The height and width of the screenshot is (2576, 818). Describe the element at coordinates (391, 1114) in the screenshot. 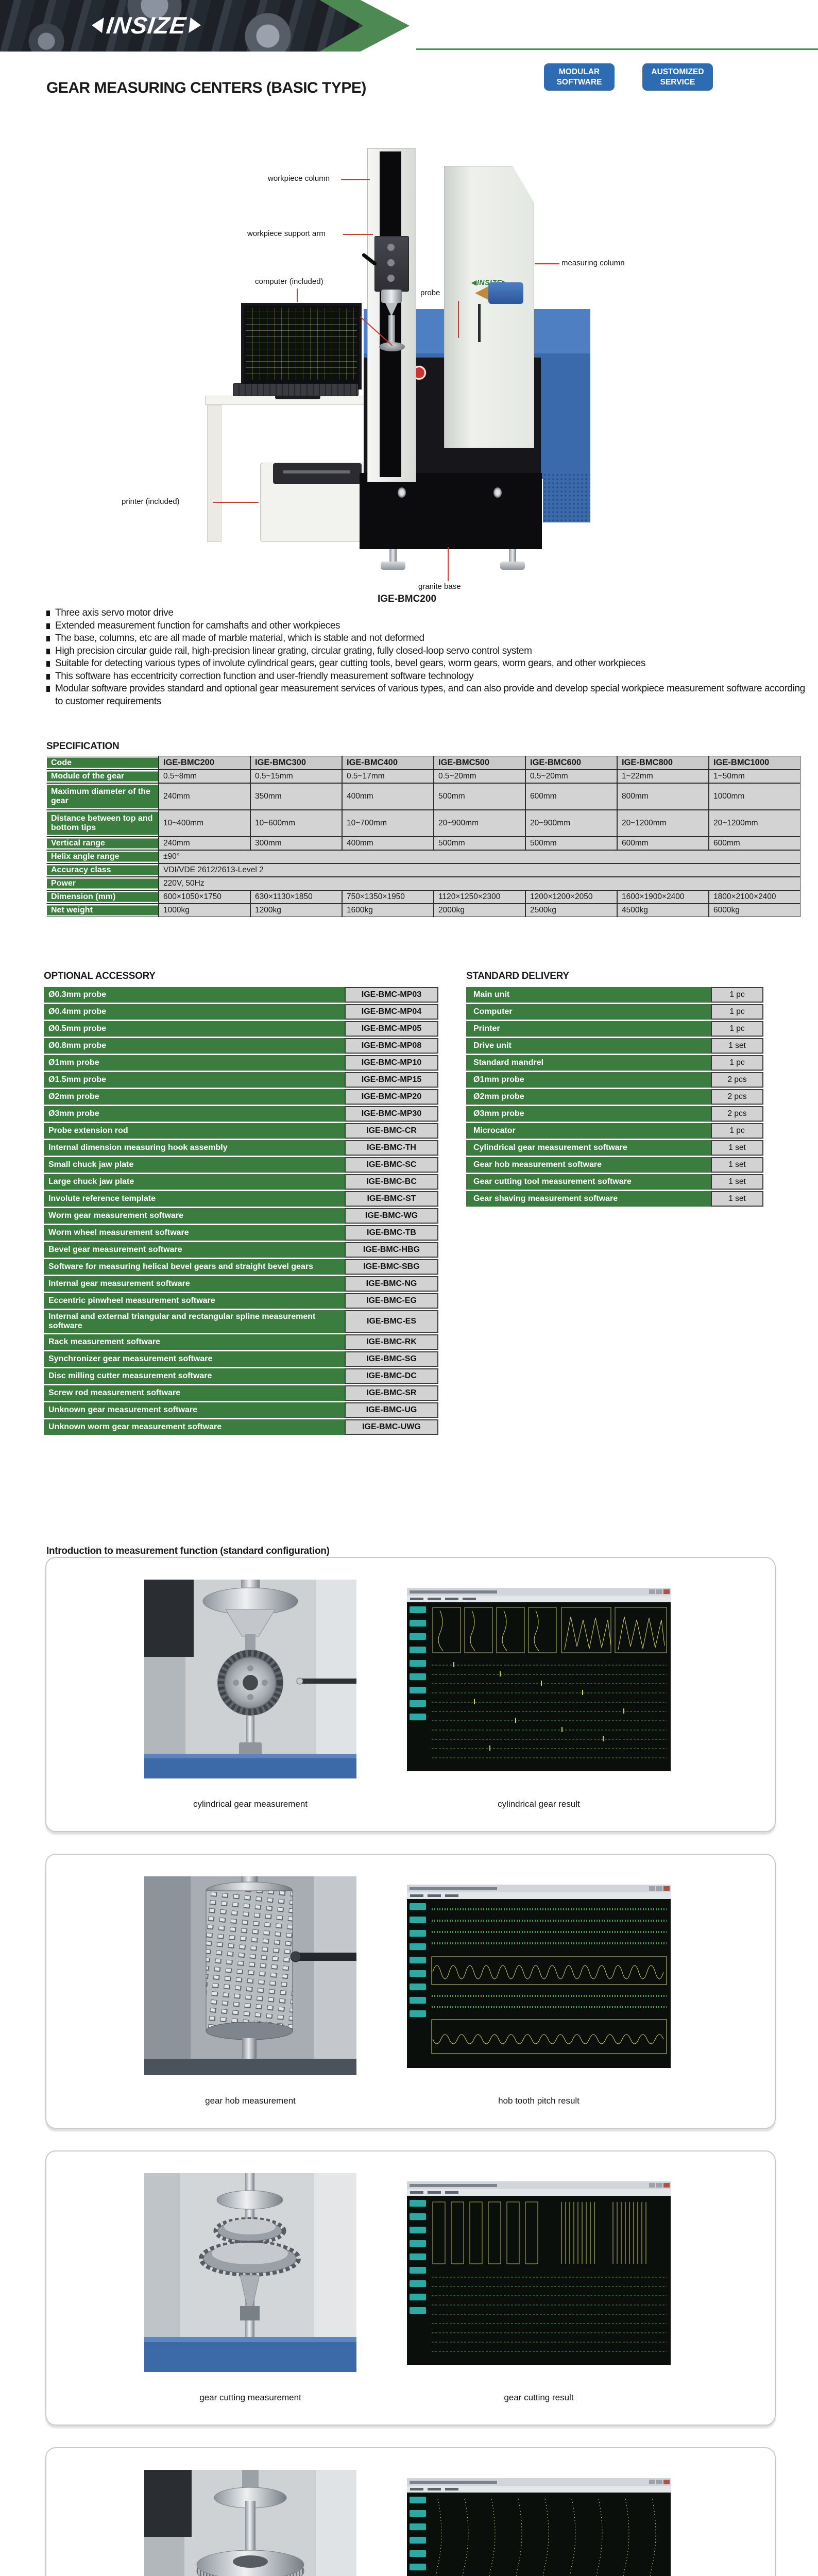

I see `accessory-code: IGE-BMC-MP30` at that location.